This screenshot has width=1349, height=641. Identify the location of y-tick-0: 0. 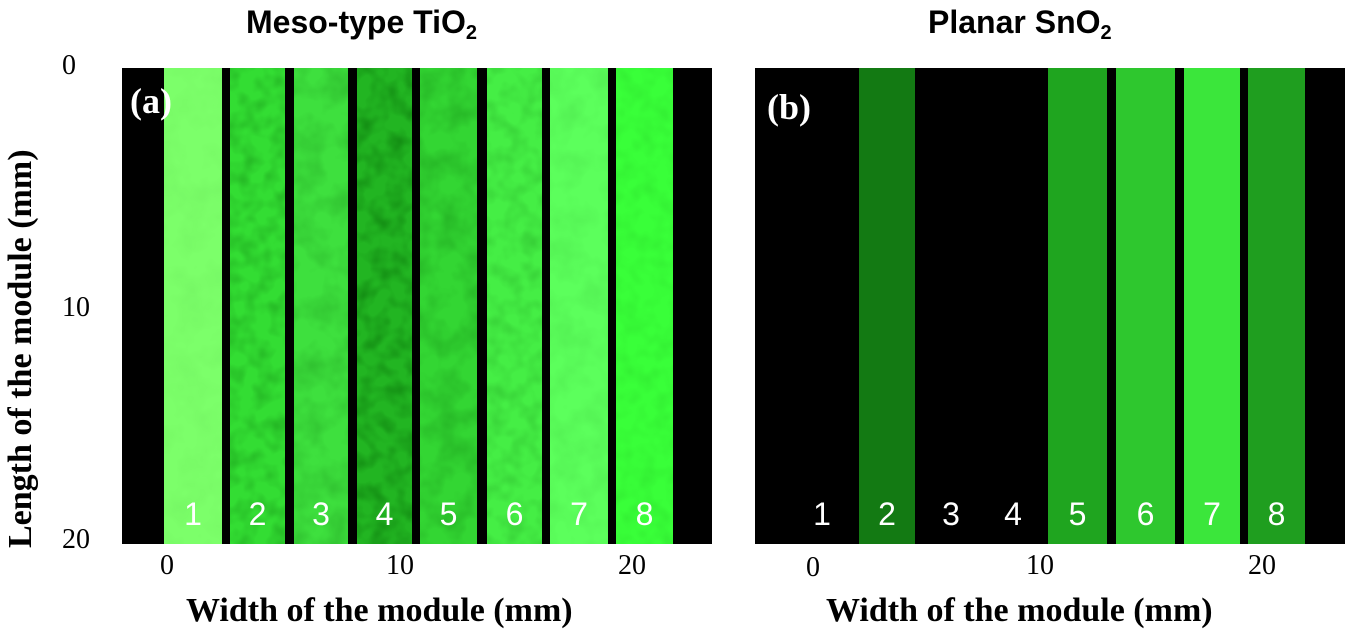
(69, 65).